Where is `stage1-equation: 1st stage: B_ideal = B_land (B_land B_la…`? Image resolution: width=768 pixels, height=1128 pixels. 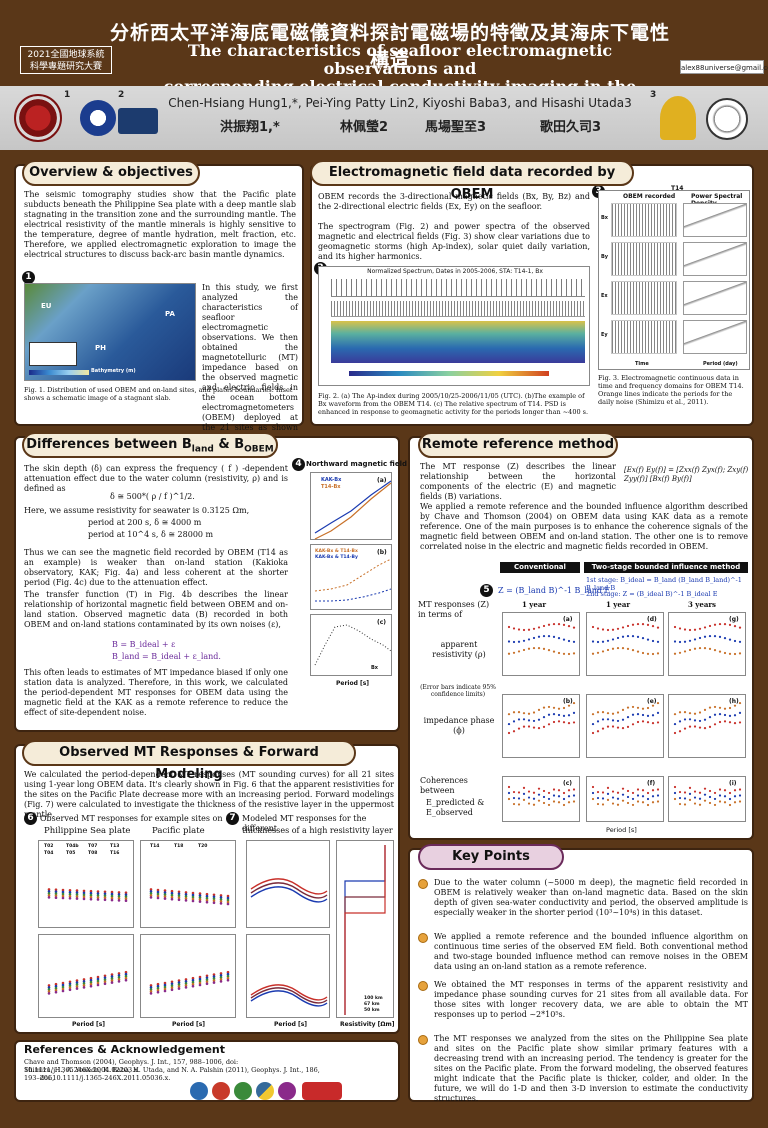 stage1-equation: 1st stage: B_ideal = B_land (B_land B_la… is located at coordinates (664, 584).